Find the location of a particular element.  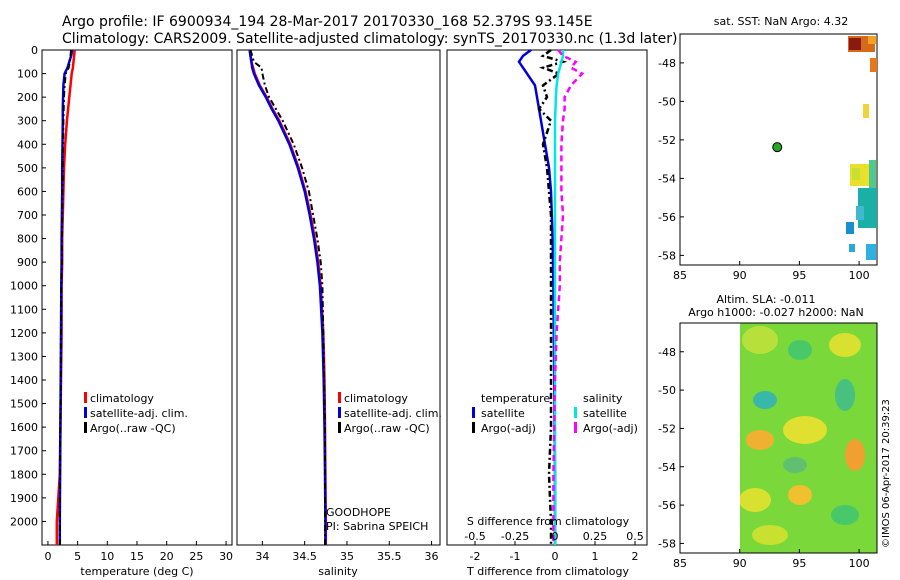

salinity-xlabel: salinity is located at coordinates (338, 571).